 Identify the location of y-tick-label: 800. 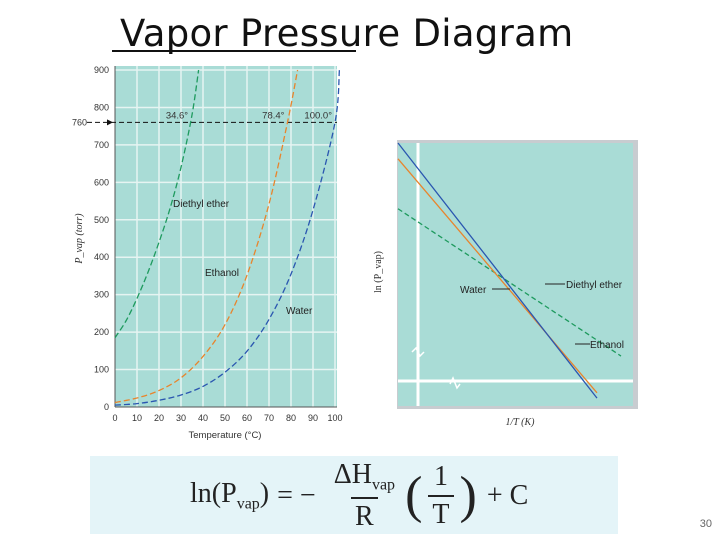
(101, 107).